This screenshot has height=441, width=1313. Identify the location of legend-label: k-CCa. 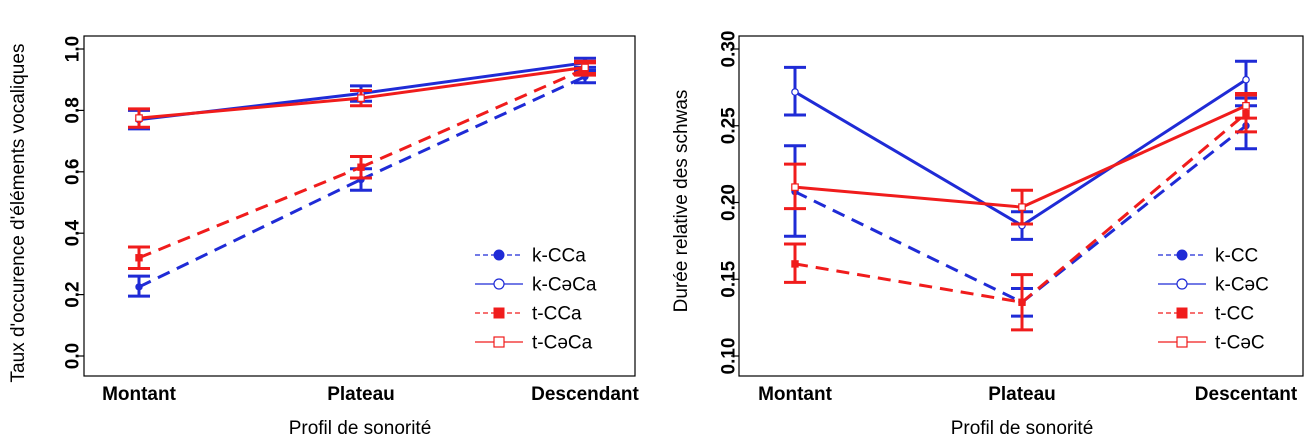
(559, 256).